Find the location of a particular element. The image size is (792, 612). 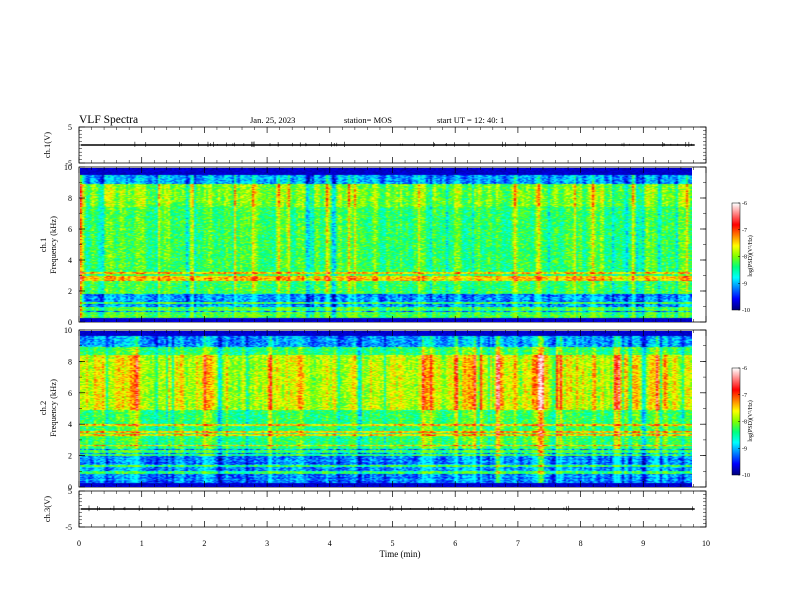

x-tick-label-5: 5 is located at coordinates (393, 543).